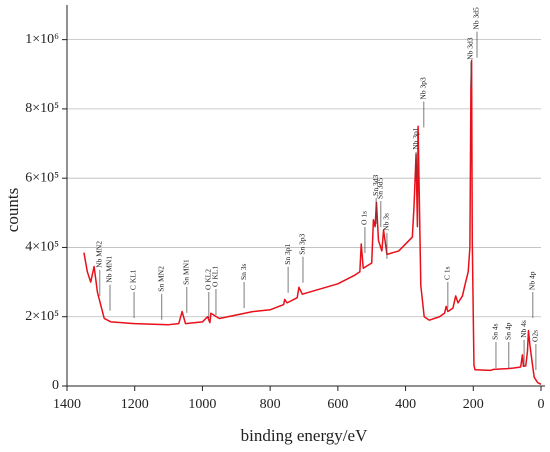  Describe the element at coordinates (208, 279) in the screenshot. I see `annotation-label: O KL2` at that location.